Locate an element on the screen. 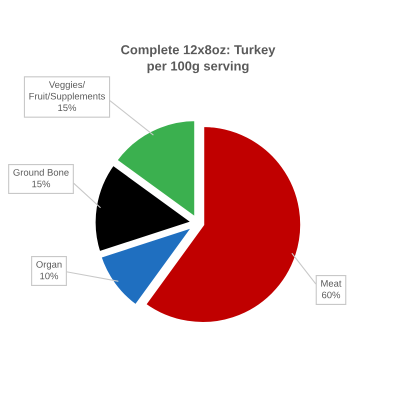  chart-title: Complete 12x8oz: Turkey per 100g serving is located at coordinates (198, 59).